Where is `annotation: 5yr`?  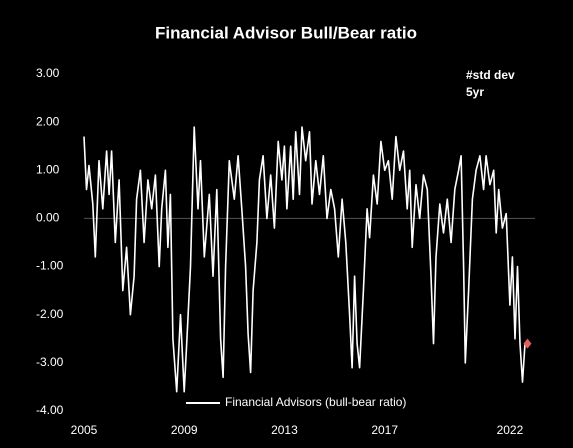
annotation: 5yr is located at coordinates (475, 92).